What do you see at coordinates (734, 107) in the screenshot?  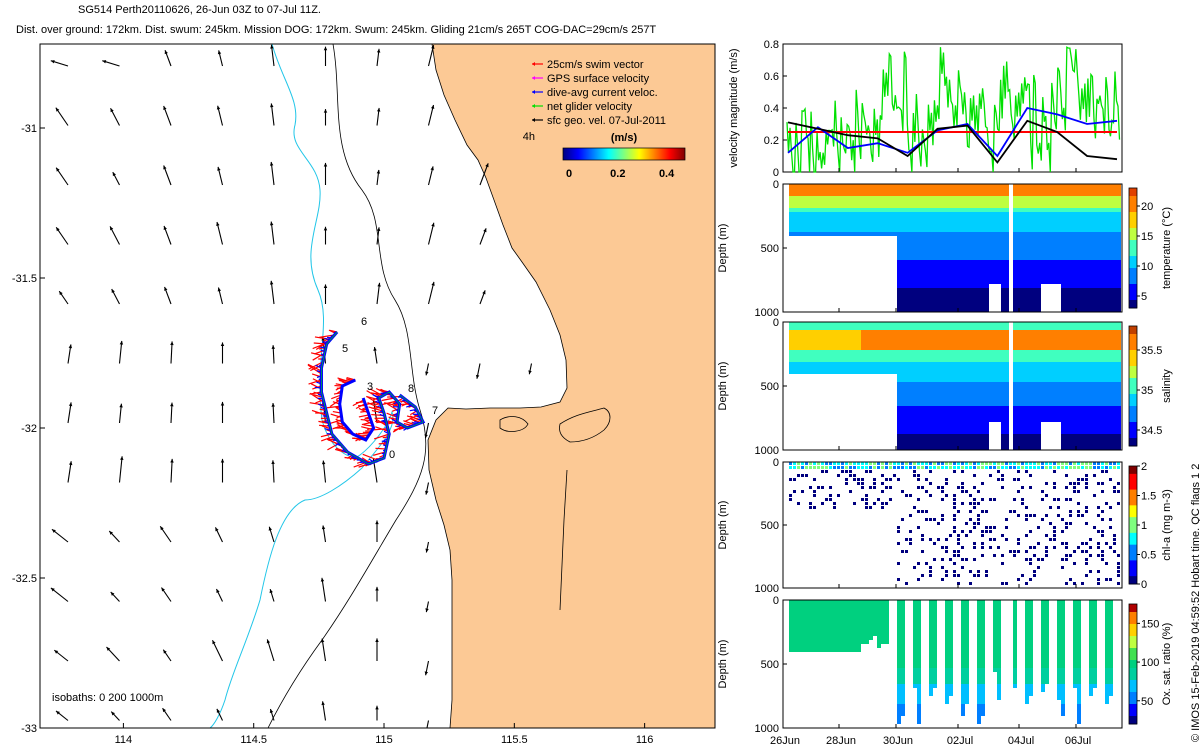 I see `y-axis-label: velocity magnitude (m/s)` at bounding box center [734, 107].